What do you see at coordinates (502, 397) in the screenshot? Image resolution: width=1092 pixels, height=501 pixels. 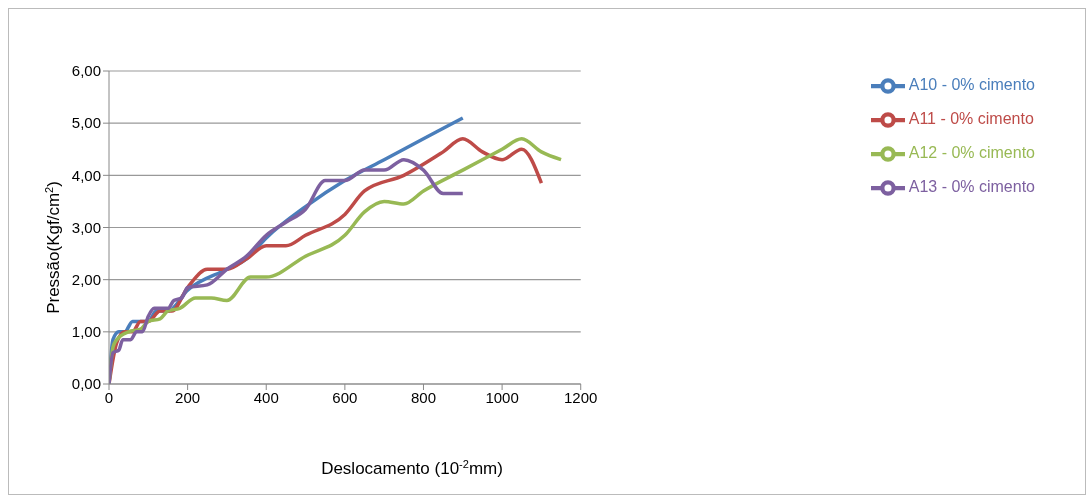 I see `x-tick-label: 1000` at bounding box center [502, 397].